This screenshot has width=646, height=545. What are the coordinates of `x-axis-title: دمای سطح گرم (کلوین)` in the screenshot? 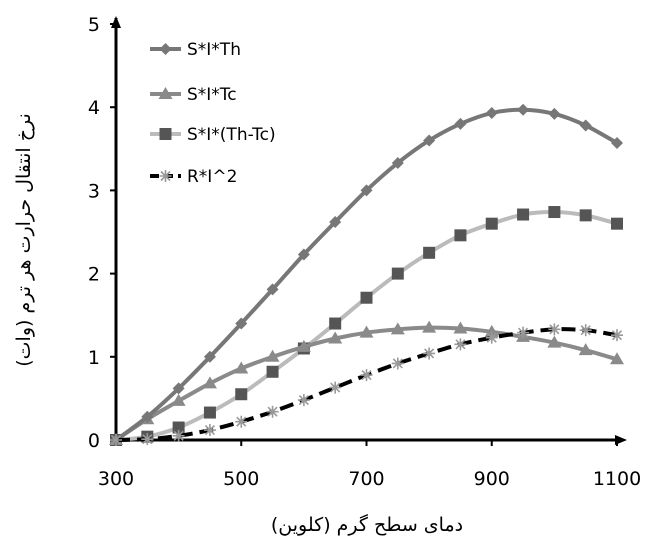 It's located at (367, 524).